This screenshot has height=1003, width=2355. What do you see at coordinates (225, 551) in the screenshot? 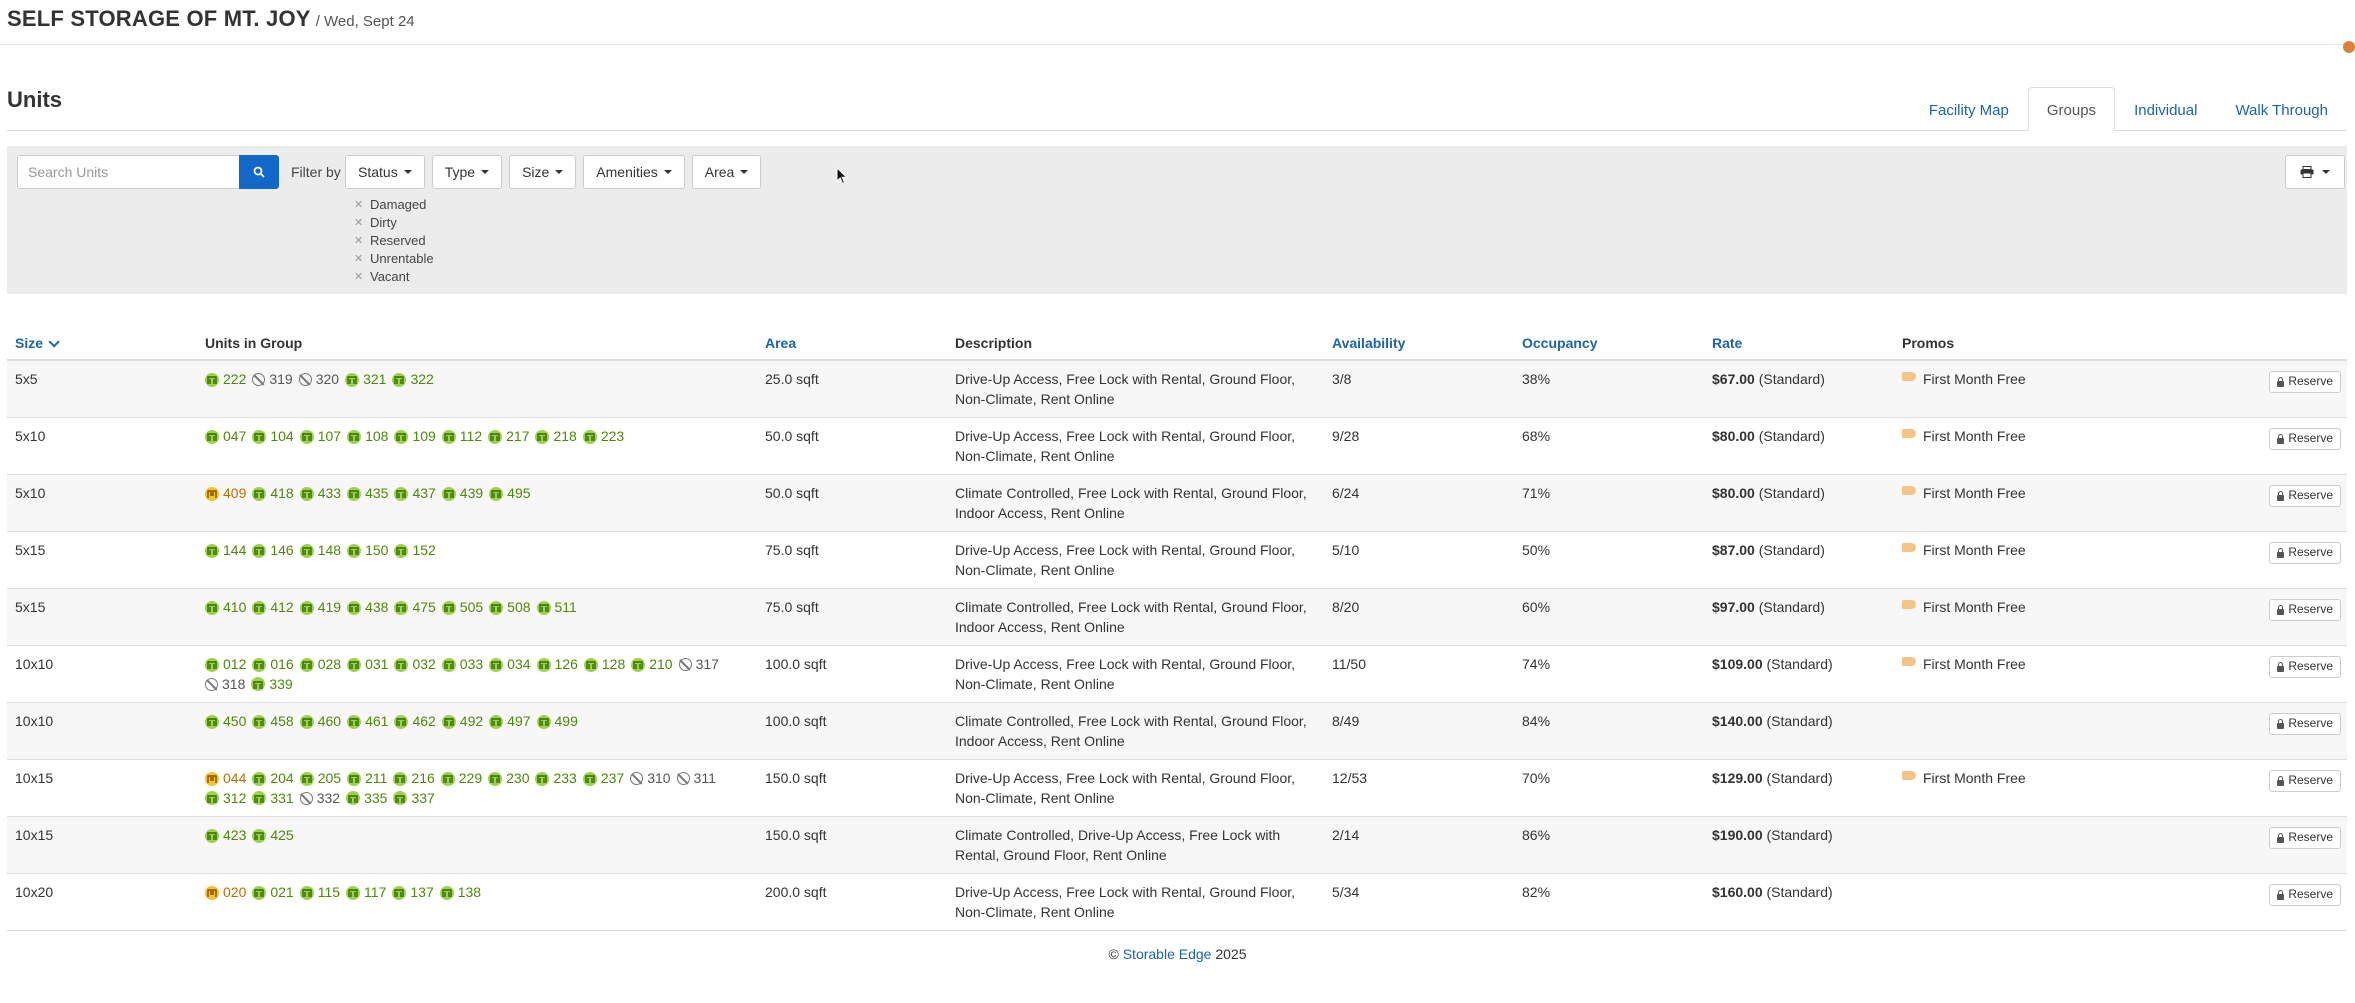
I see `unit-link: 144` at bounding box center [225, 551].